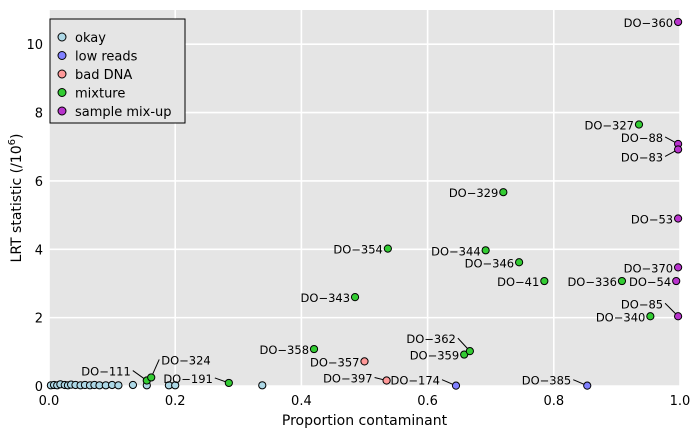 The image size is (700, 432). I want to click on y-axis-title-sup: 6, so click(12, 142).